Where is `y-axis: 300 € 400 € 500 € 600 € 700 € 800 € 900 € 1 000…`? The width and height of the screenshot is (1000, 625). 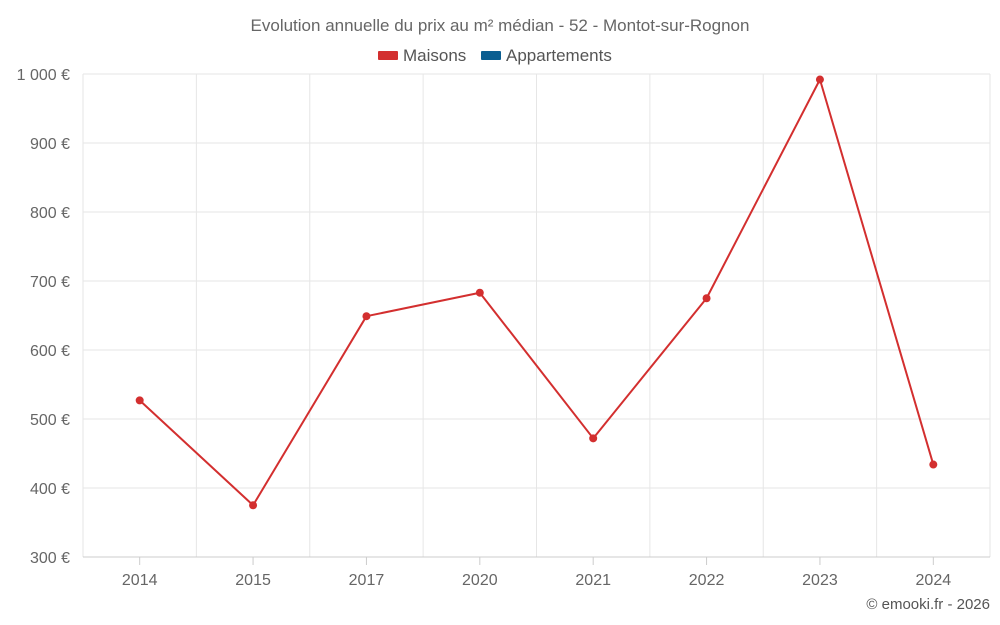 y-axis: 300 € 400 € 500 € 600 € 700 € 800 € 900 € 1 000… is located at coordinates (43, 317).